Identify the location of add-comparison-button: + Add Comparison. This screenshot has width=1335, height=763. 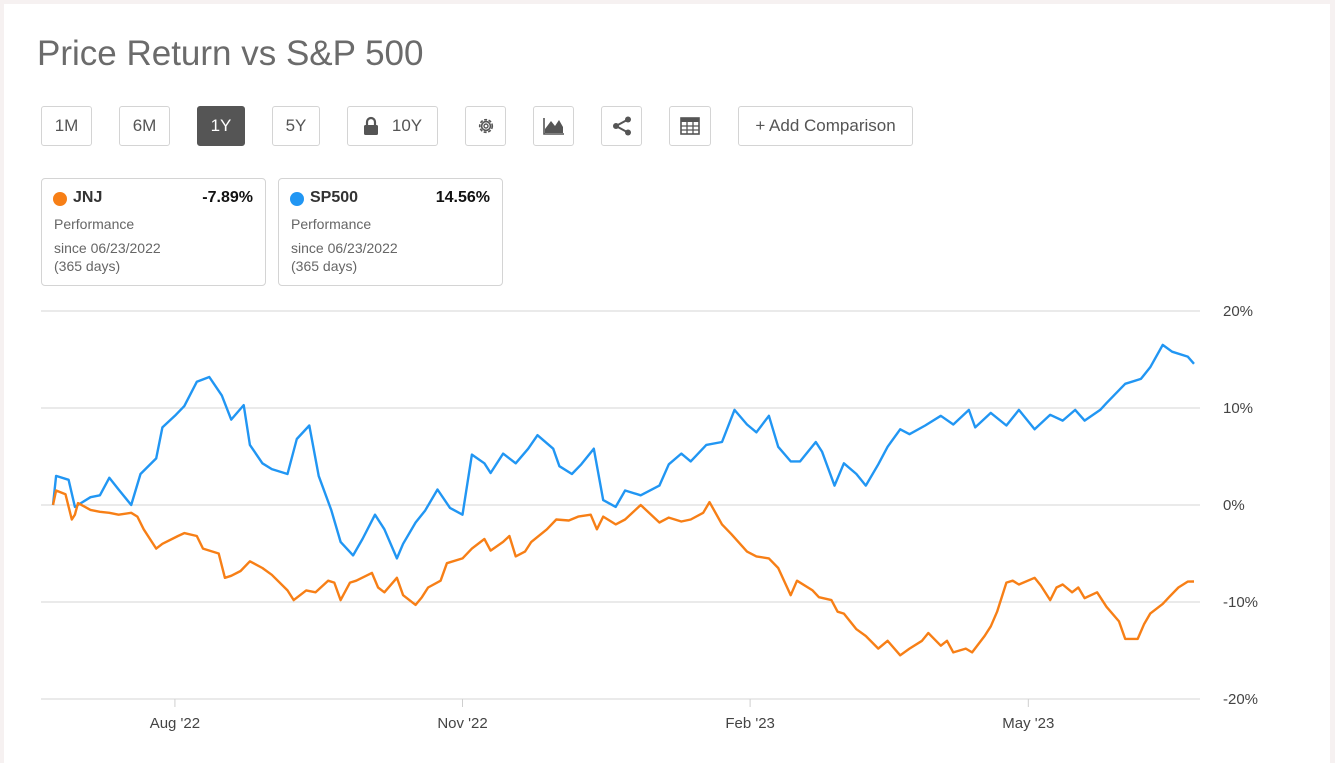
(825, 126).